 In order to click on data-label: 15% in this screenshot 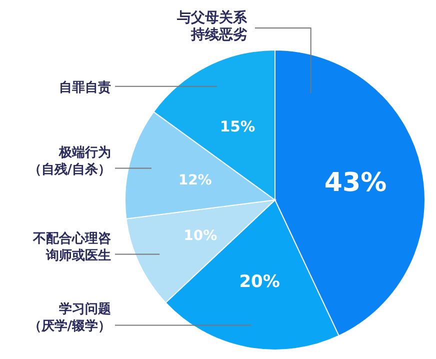, I will do `click(238, 127)`.